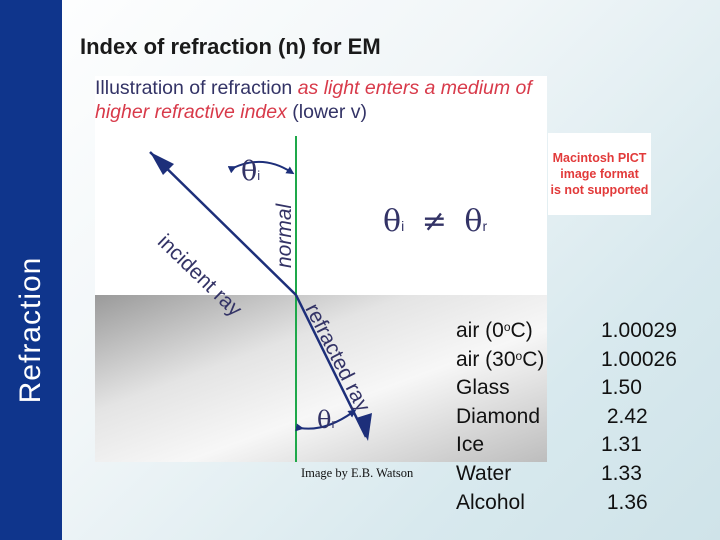  Describe the element at coordinates (494, 330) in the screenshot. I see `material-name: air (0oC)` at that location.